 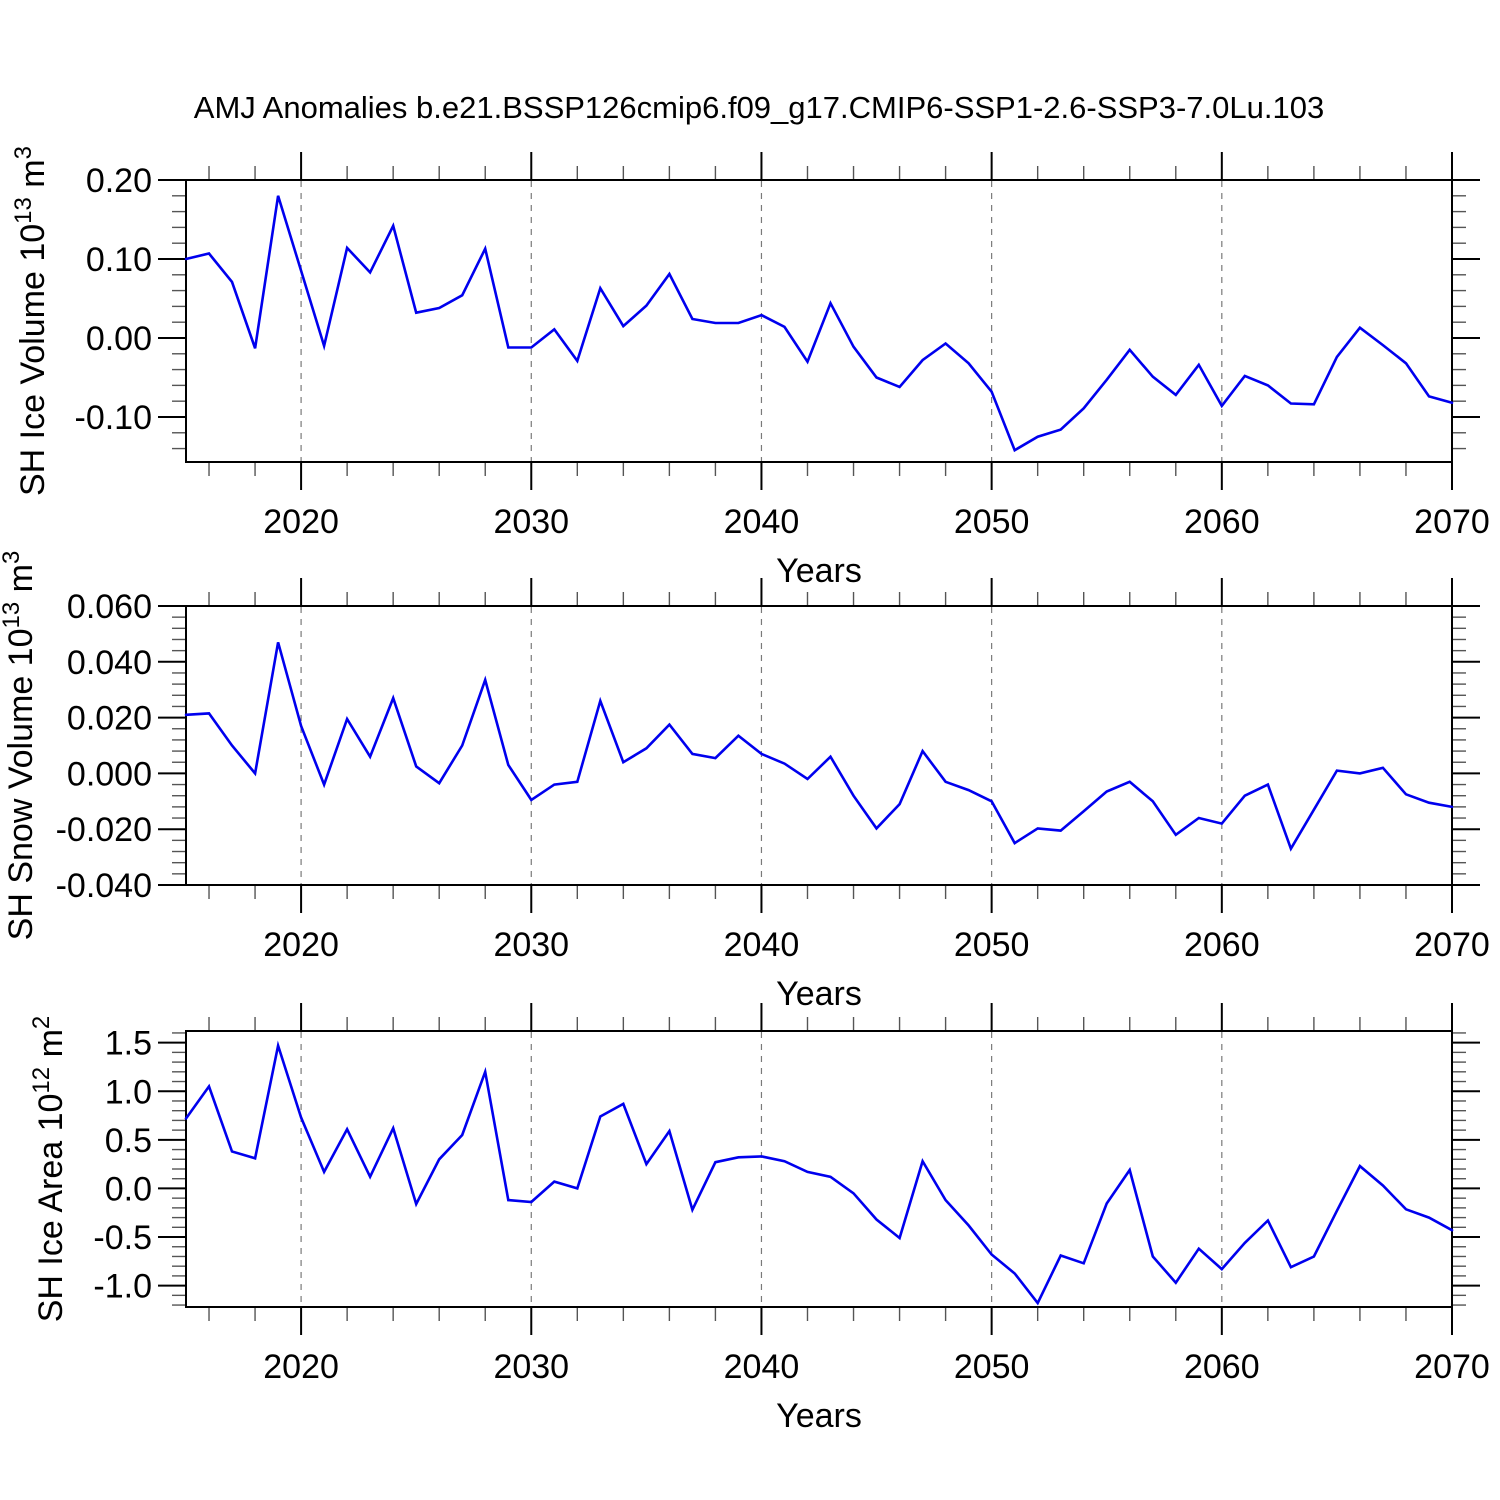 What do you see at coordinates (119, 260) in the screenshot?
I see `y-tick-label: 0.10` at bounding box center [119, 260].